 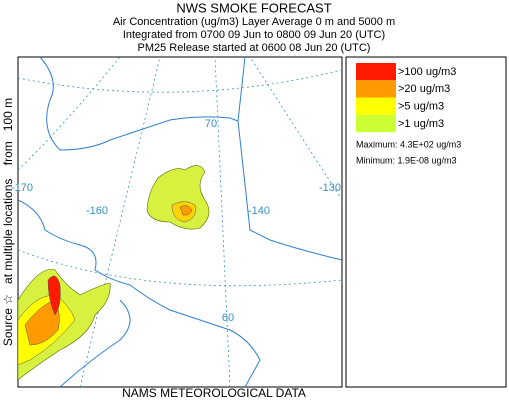 What do you see at coordinates (22, 188) in the screenshot?
I see `graticule-label: -170` at bounding box center [22, 188].